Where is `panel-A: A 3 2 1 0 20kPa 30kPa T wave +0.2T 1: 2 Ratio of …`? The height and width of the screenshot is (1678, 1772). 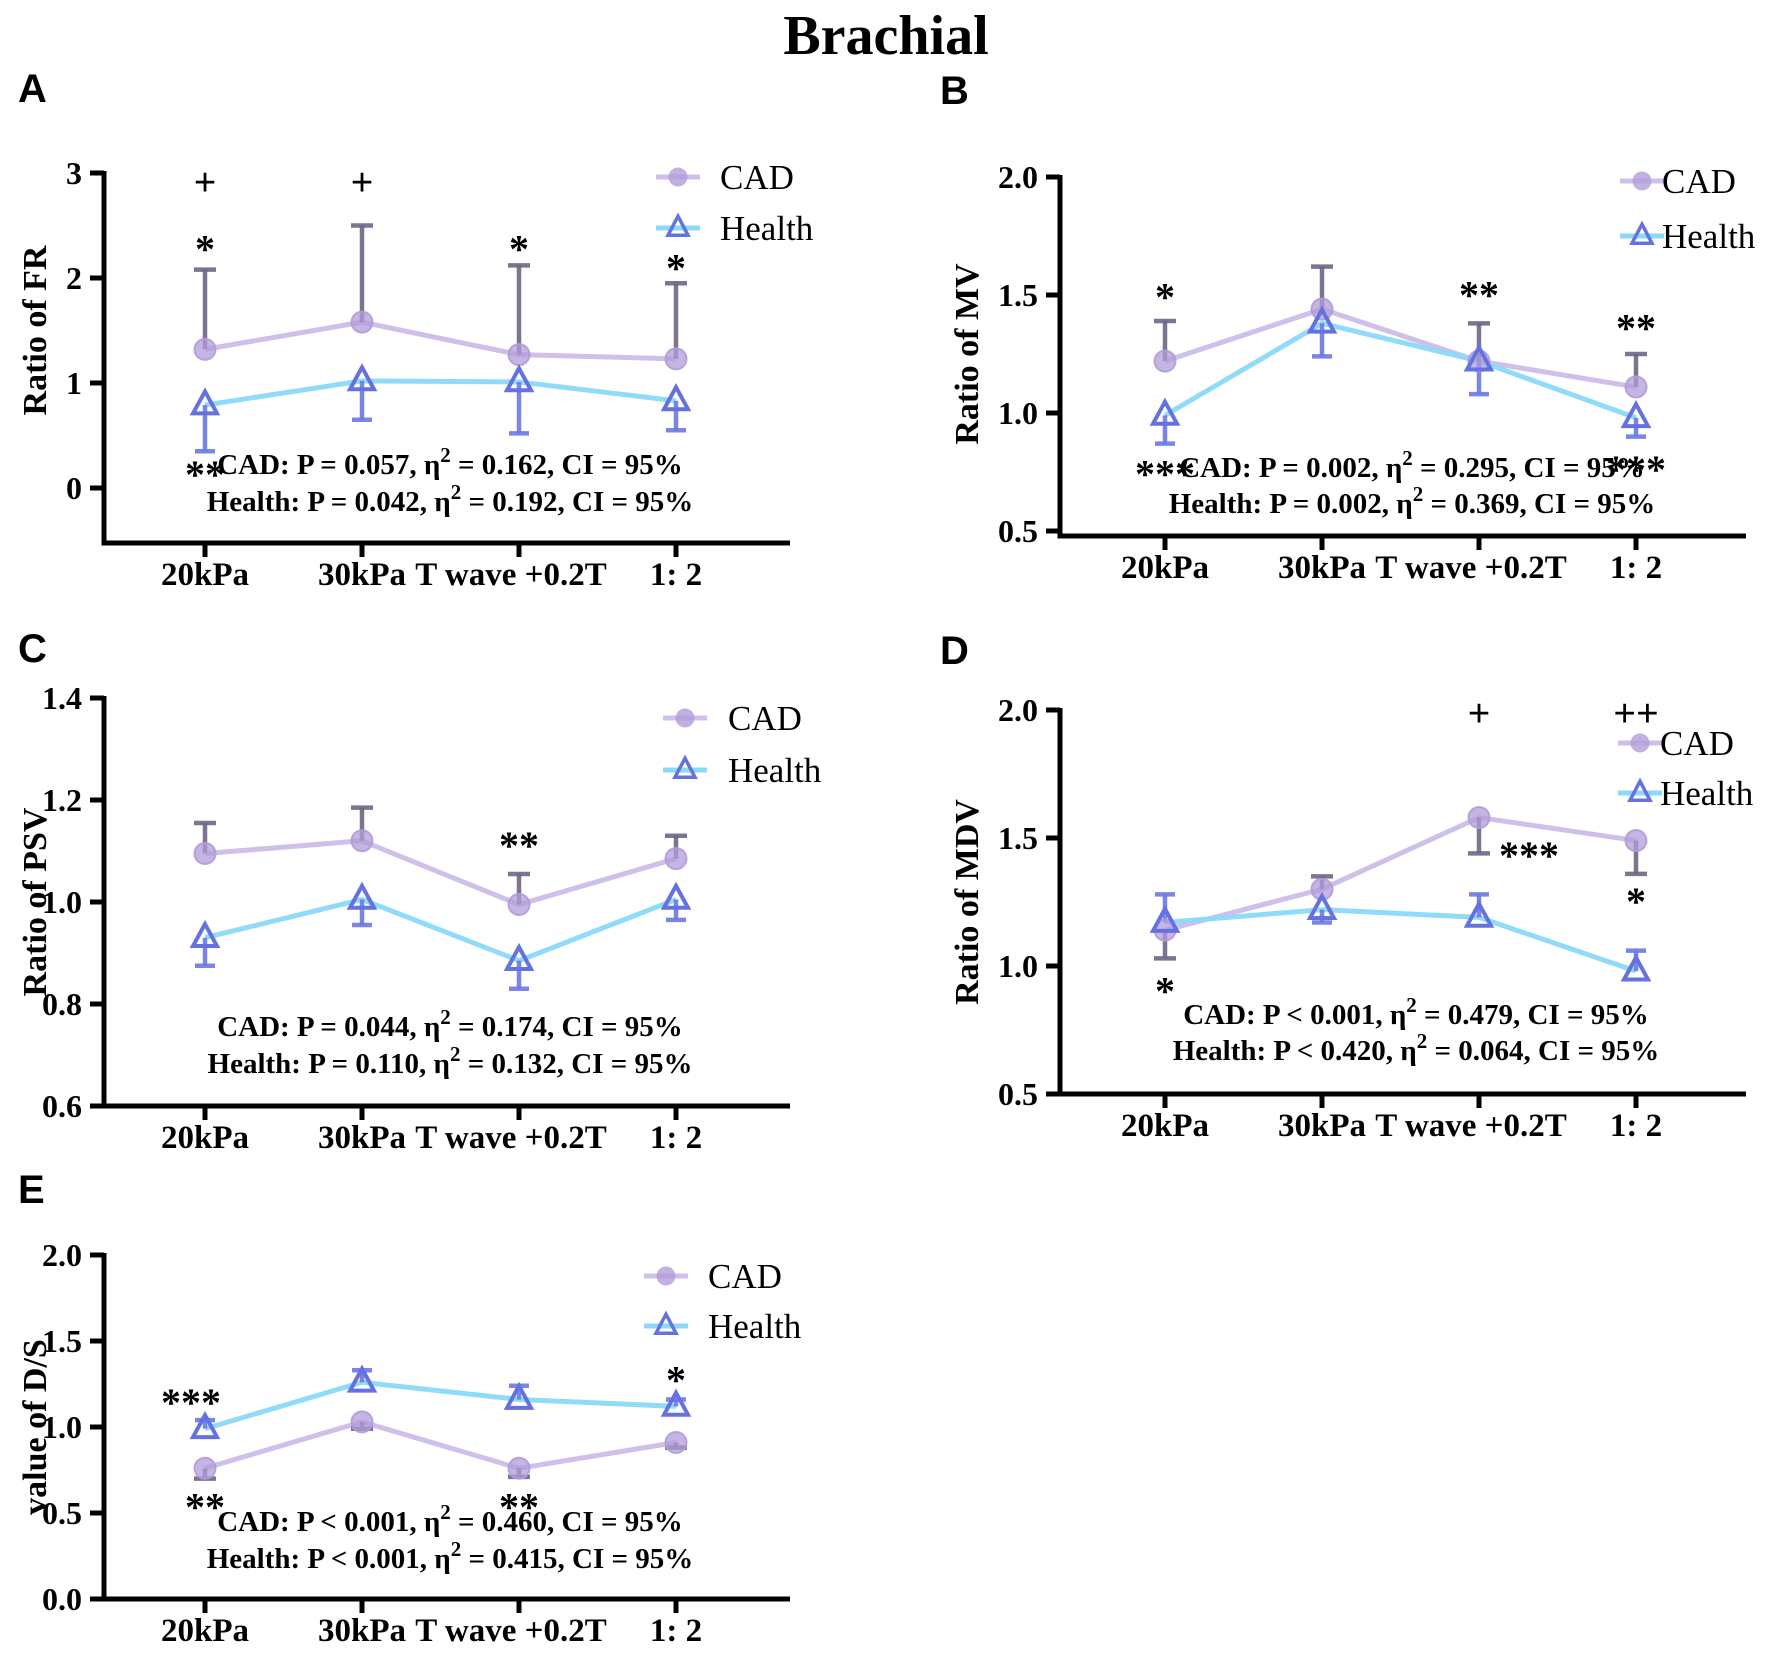
panel-A: A 3 2 1 0 20kPa 30kPa T wave +0.2T 1: 2 Ratio of … is located at coordinates (415, 330).